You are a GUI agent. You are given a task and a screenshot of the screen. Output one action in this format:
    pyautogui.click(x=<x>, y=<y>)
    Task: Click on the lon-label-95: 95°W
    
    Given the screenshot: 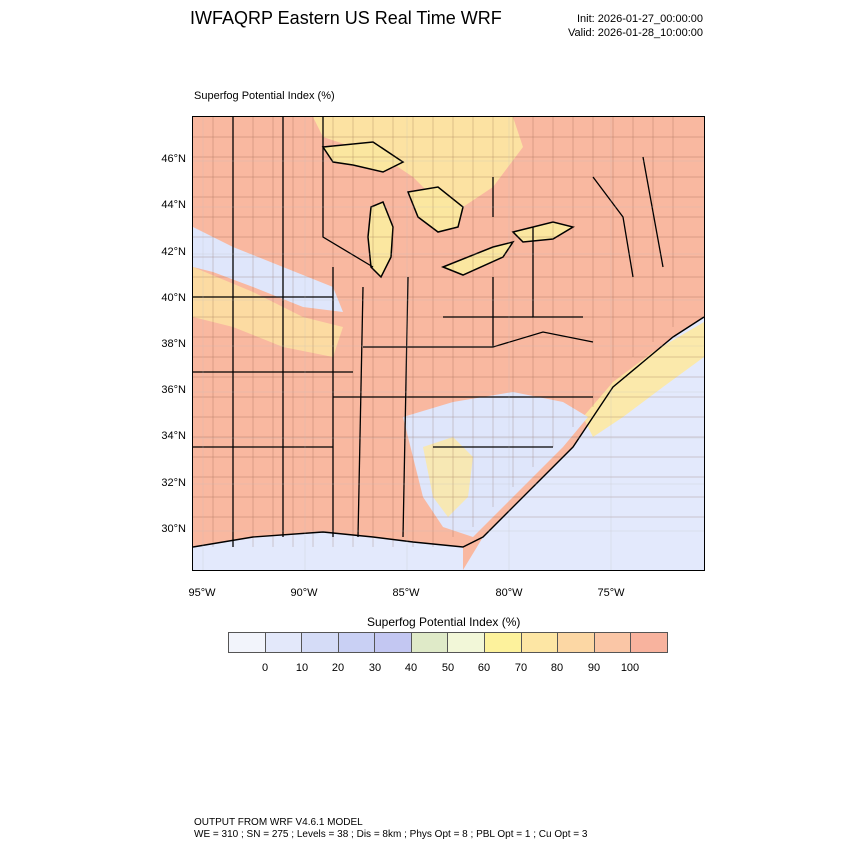 What is the action you would take?
    pyautogui.click(x=202, y=593)
    